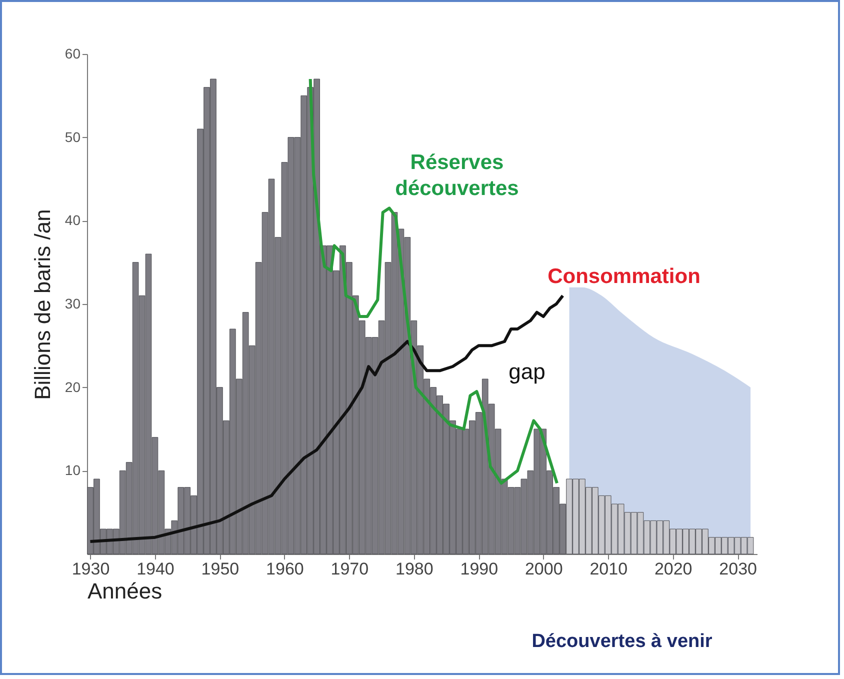 The width and height of the screenshot is (844, 679). I want to click on x-tick-label: 2000, so click(543, 569).